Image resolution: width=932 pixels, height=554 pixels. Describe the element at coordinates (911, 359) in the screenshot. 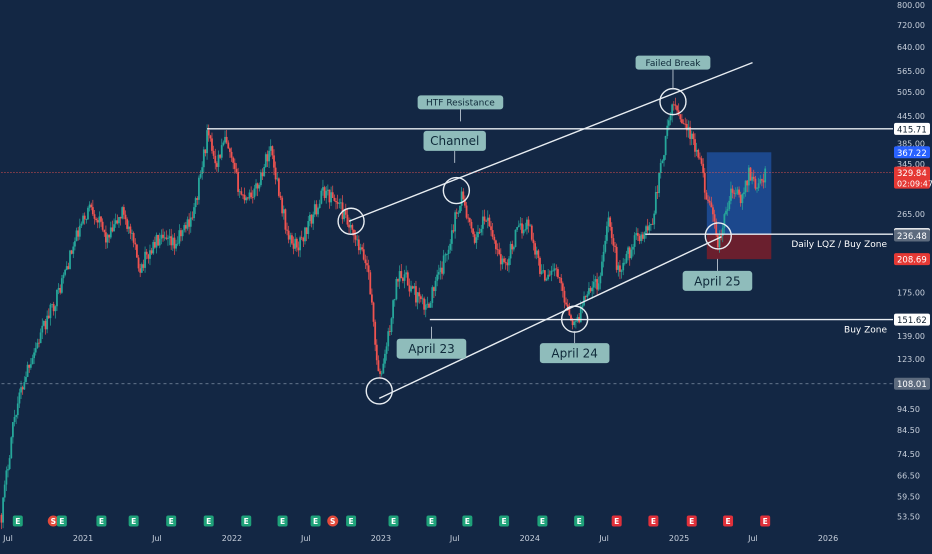

I see `price-tick-label: 123.00` at that location.